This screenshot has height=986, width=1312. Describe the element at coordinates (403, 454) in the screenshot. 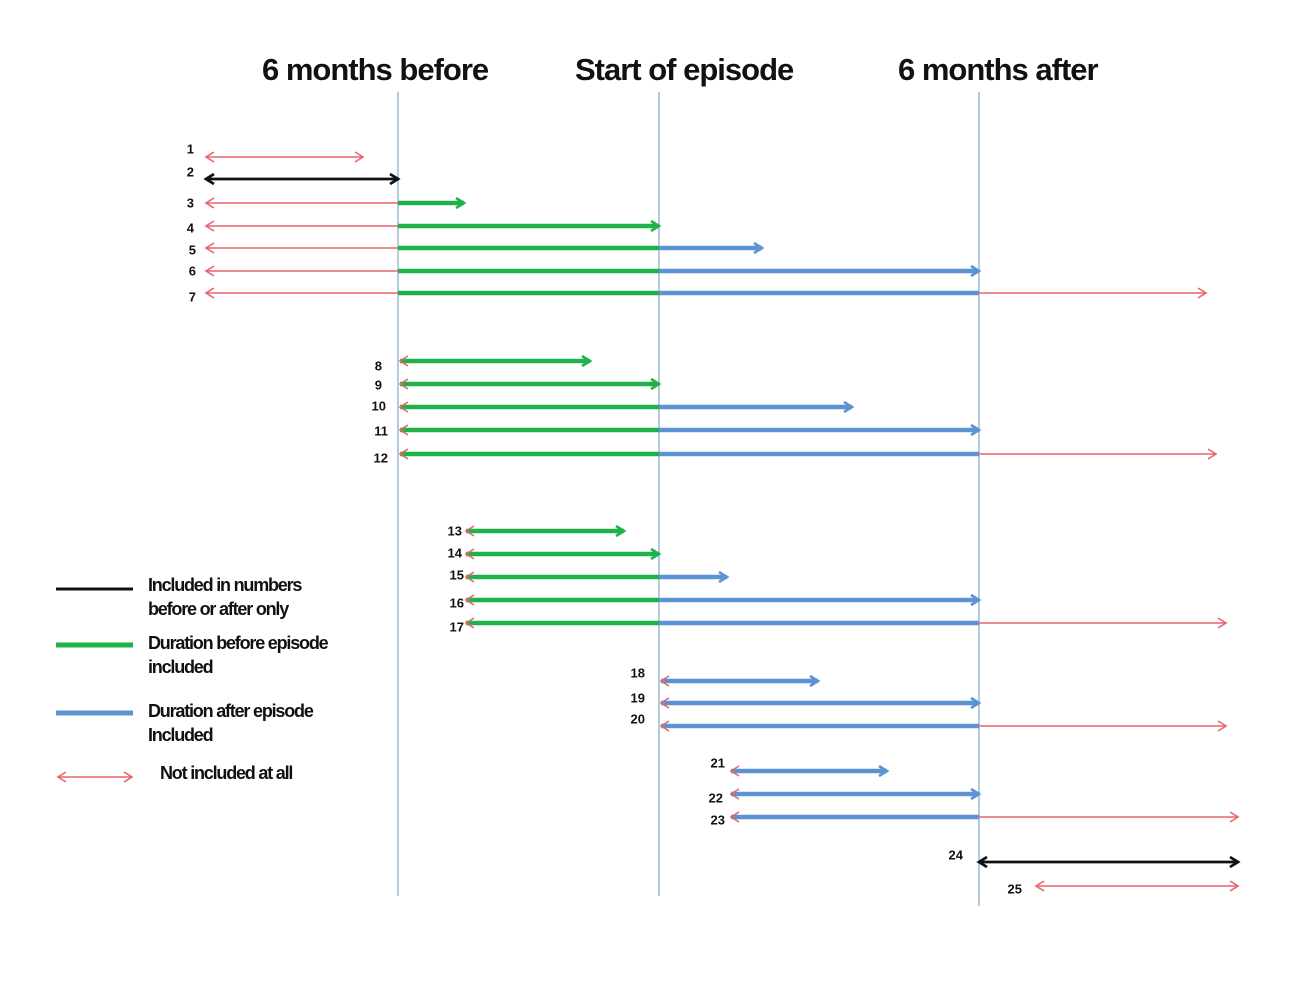

I see `row-12-left-arrowhead` at that location.